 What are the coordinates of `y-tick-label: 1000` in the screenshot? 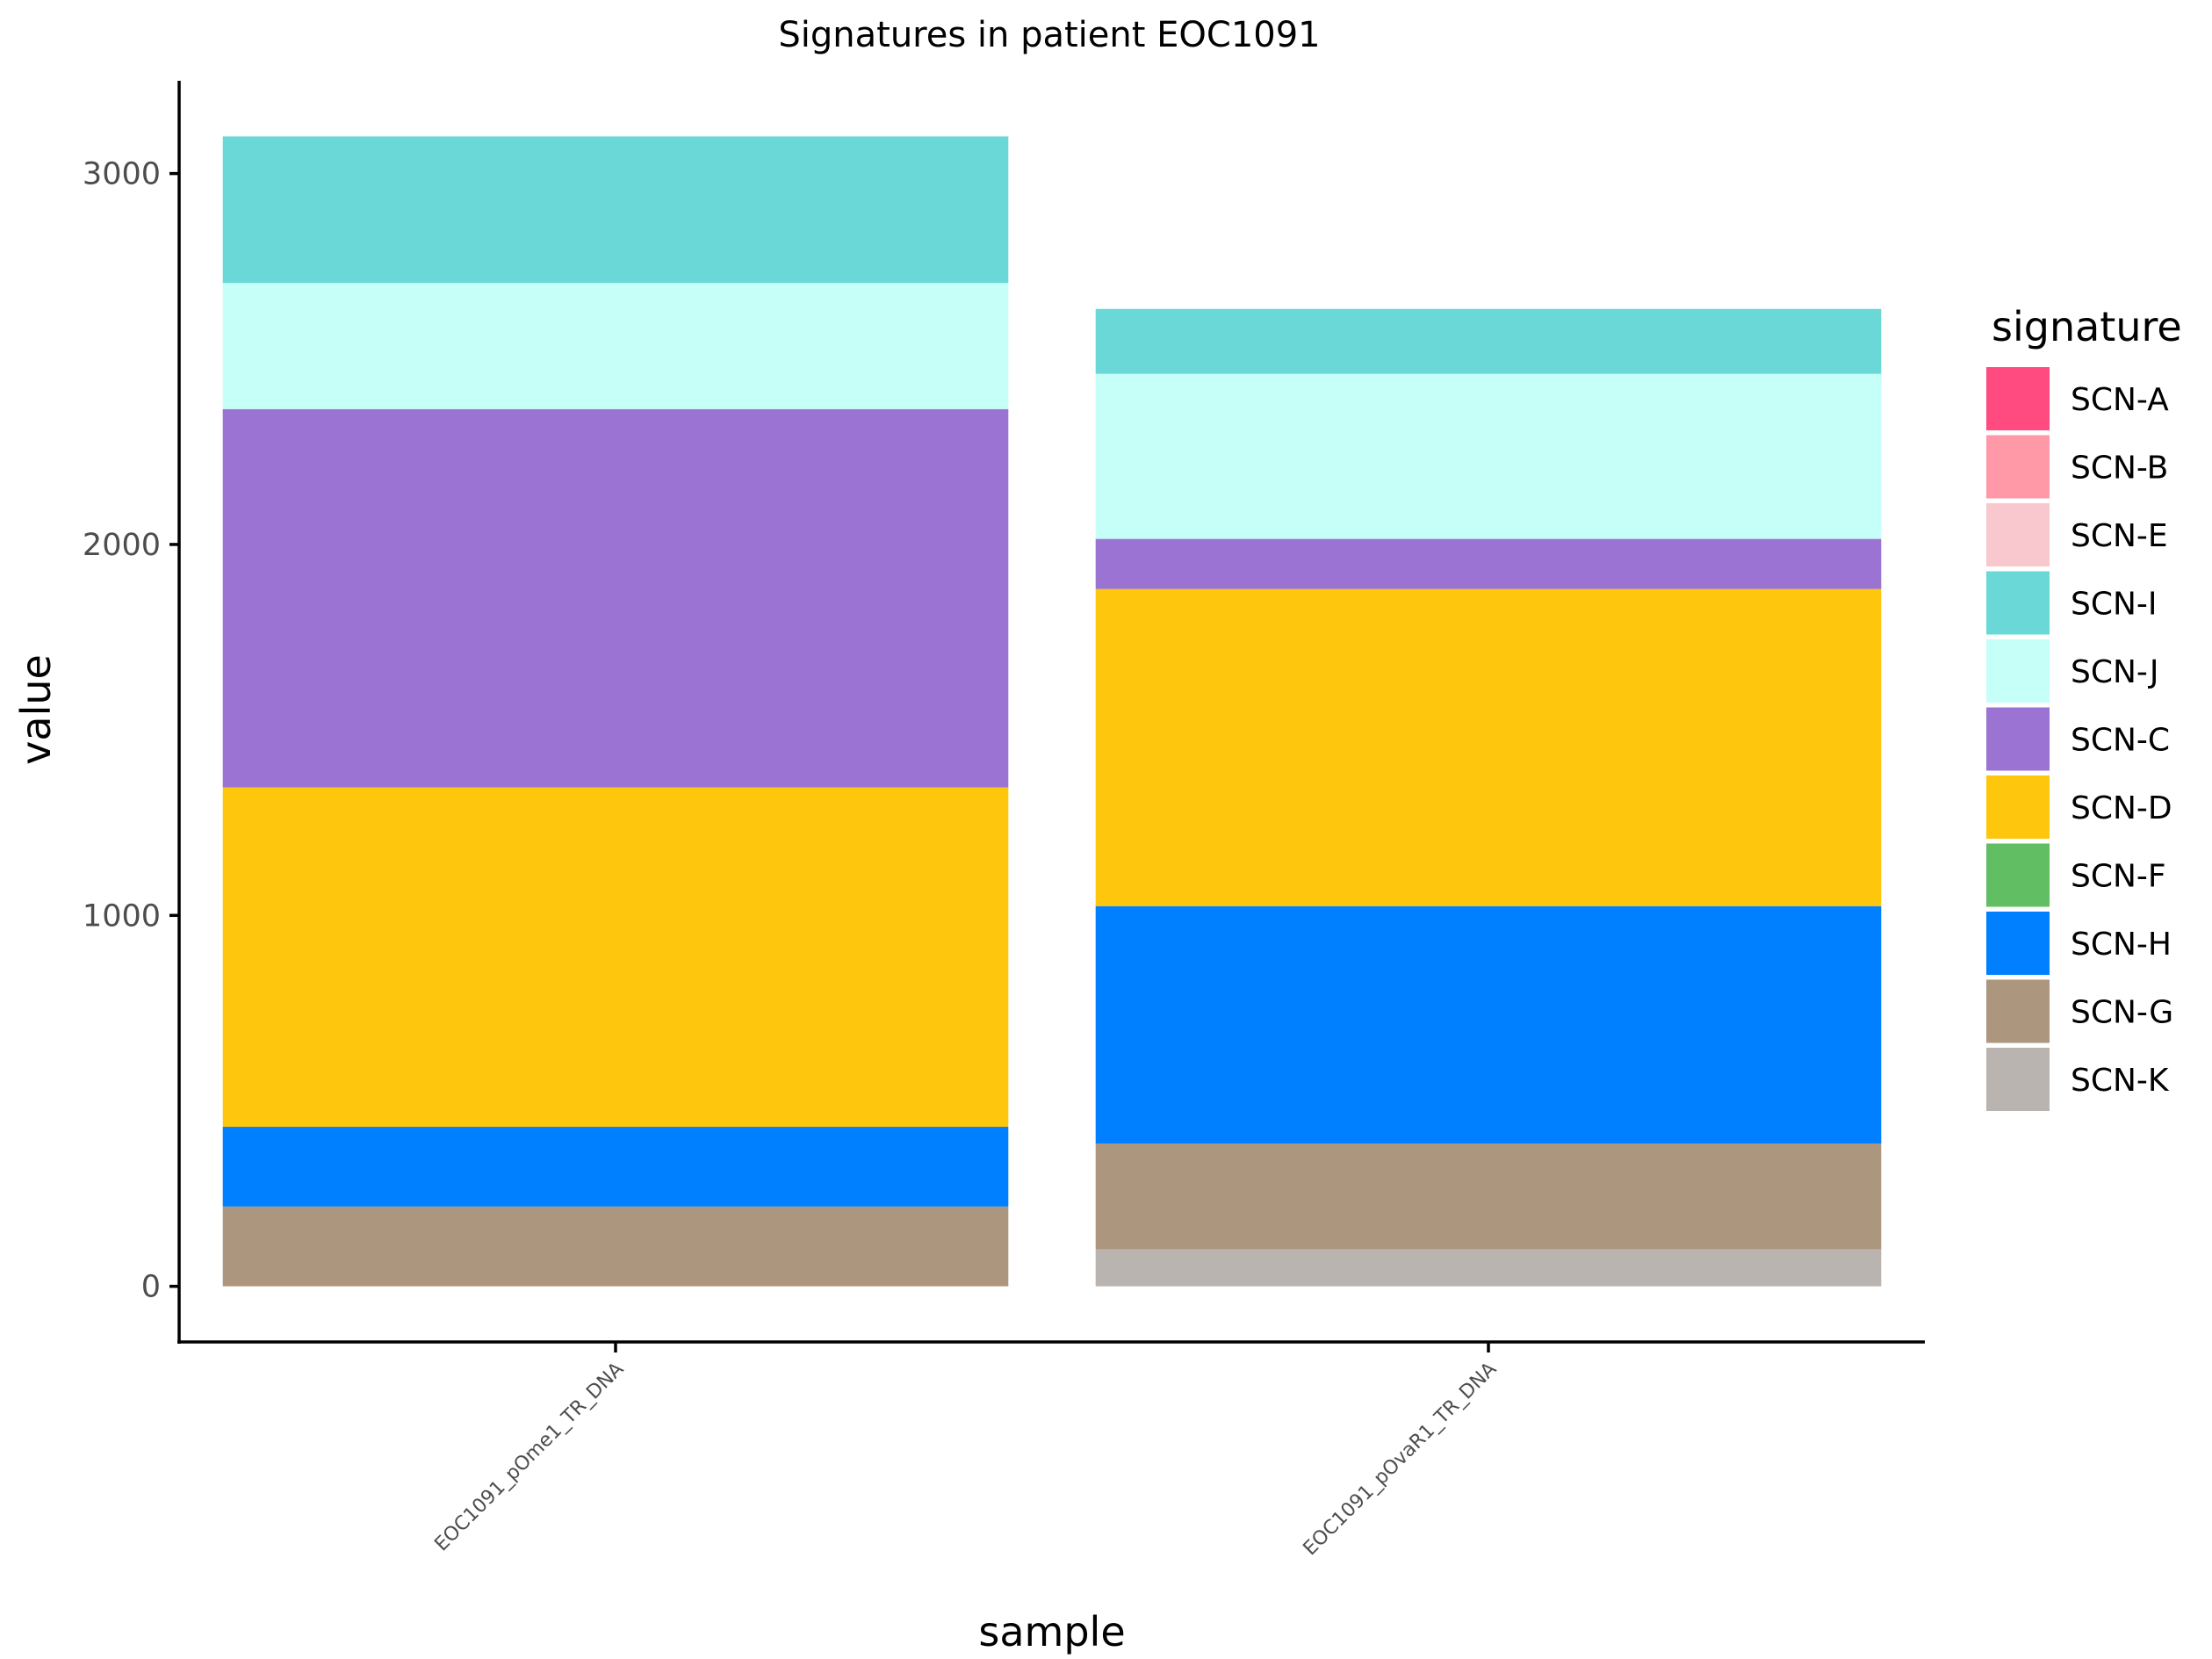 It's located at (122, 916).